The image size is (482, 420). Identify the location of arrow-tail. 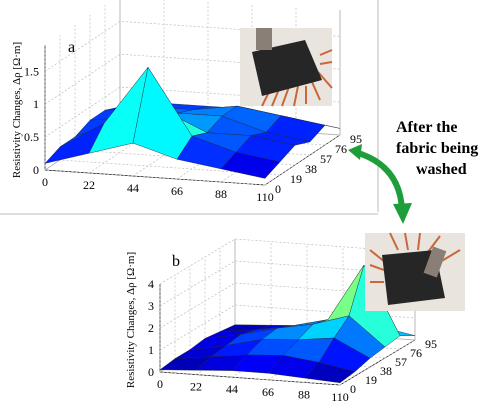
(355, 152).